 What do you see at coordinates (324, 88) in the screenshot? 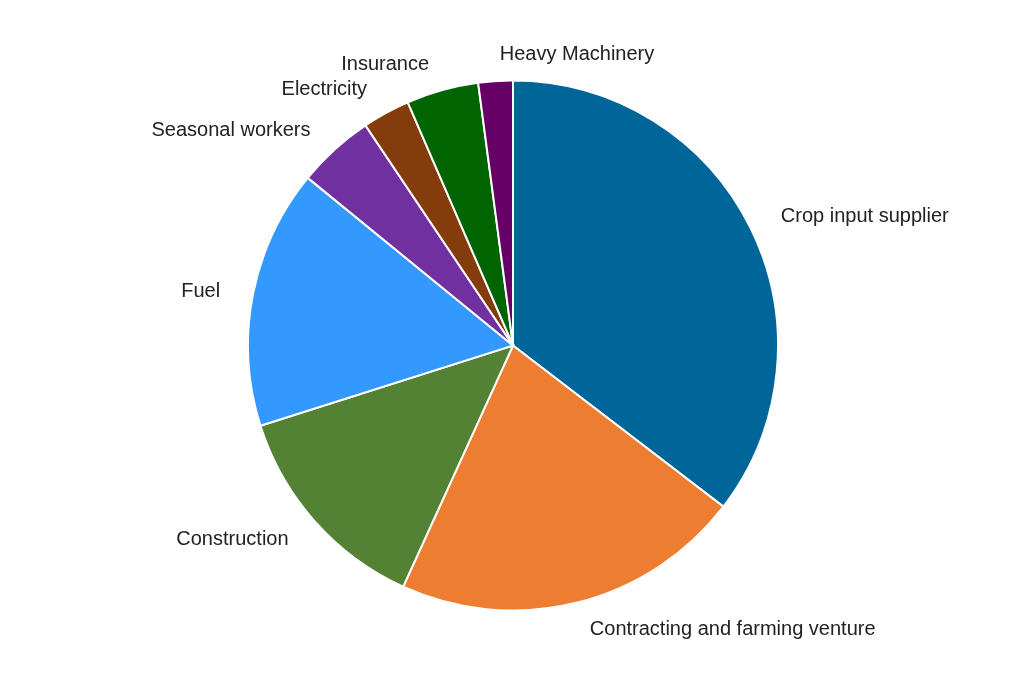
I see `slice-label: Electricity` at bounding box center [324, 88].